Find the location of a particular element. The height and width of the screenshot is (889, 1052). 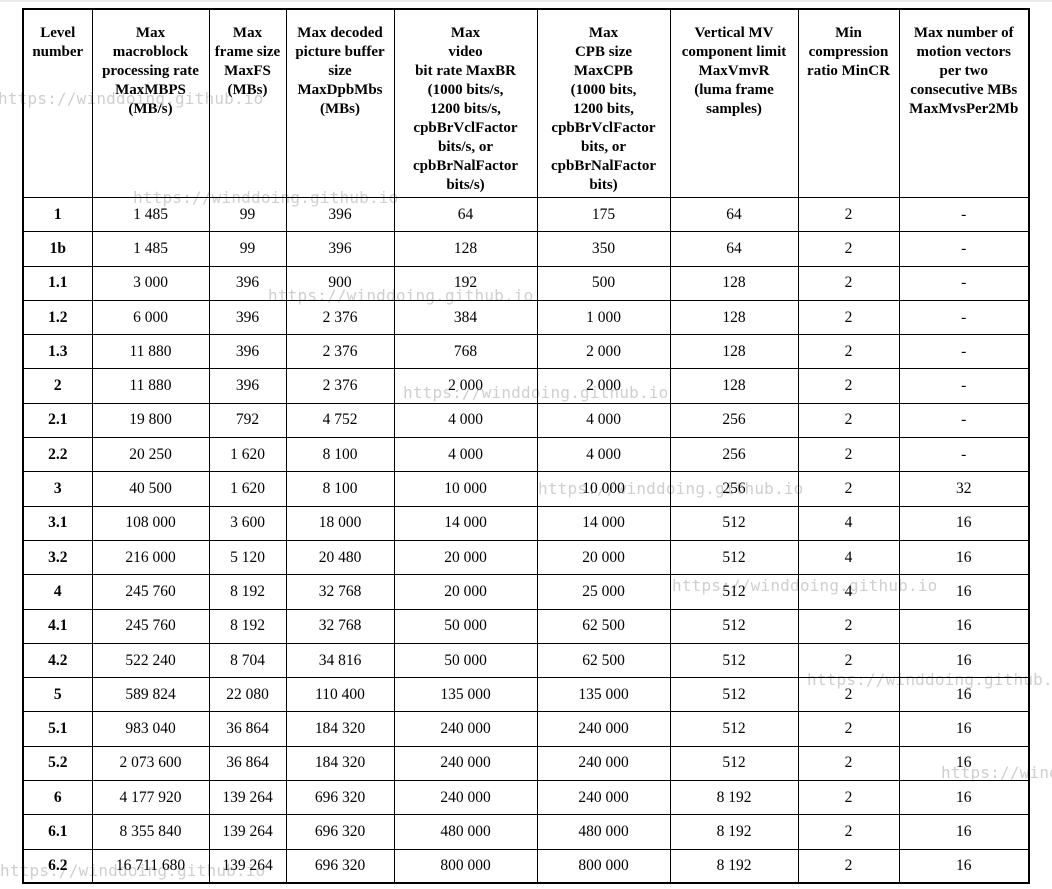

limit-value-cell: 696 320 is located at coordinates (340, 798).